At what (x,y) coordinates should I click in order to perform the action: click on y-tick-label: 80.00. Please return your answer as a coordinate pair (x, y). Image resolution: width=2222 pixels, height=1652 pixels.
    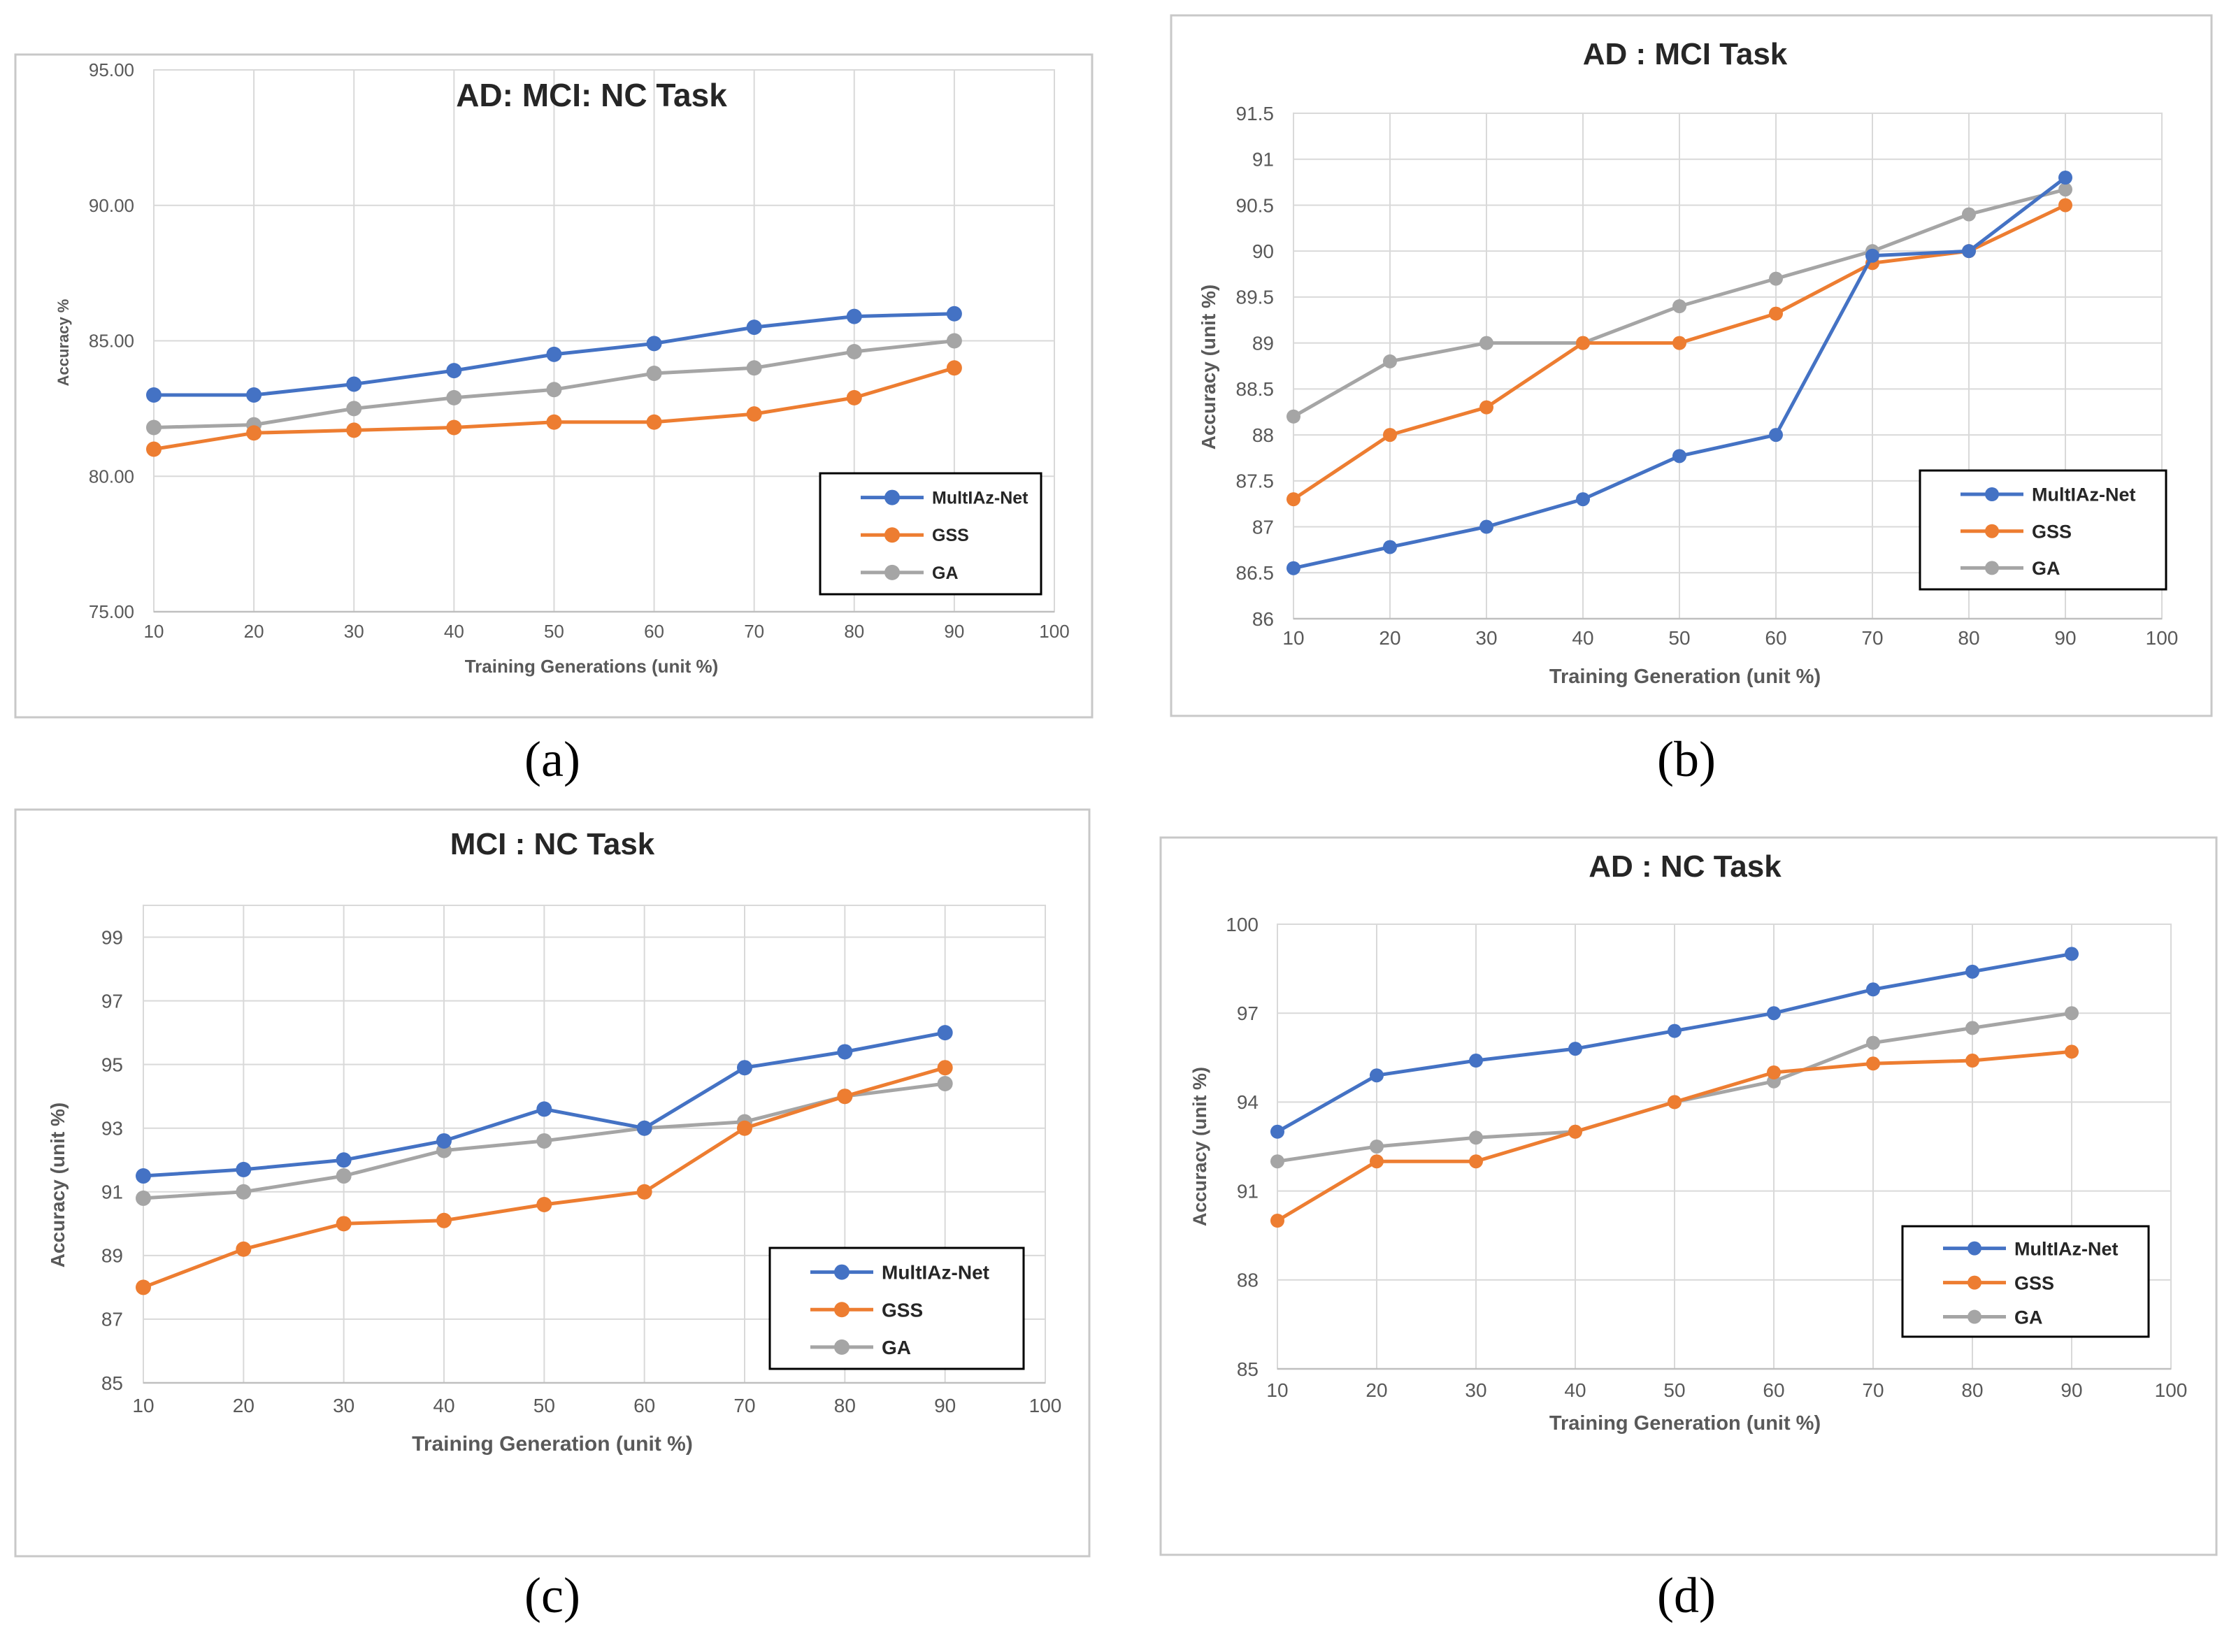
    Looking at the image, I should click on (111, 476).